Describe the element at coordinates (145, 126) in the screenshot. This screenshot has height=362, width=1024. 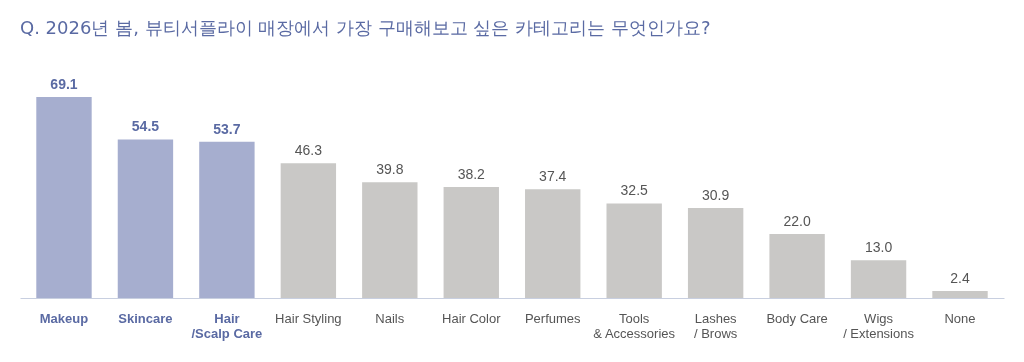
I see `data-label: 54.5` at that location.